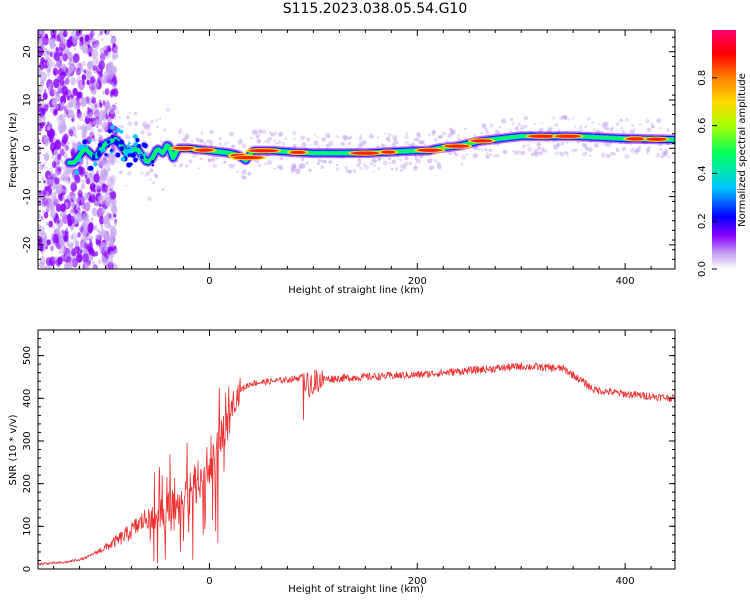 The width and height of the screenshot is (750, 600). Describe the element at coordinates (625, 581) in the screenshot. I see `x-tick-label: 400` at that location.